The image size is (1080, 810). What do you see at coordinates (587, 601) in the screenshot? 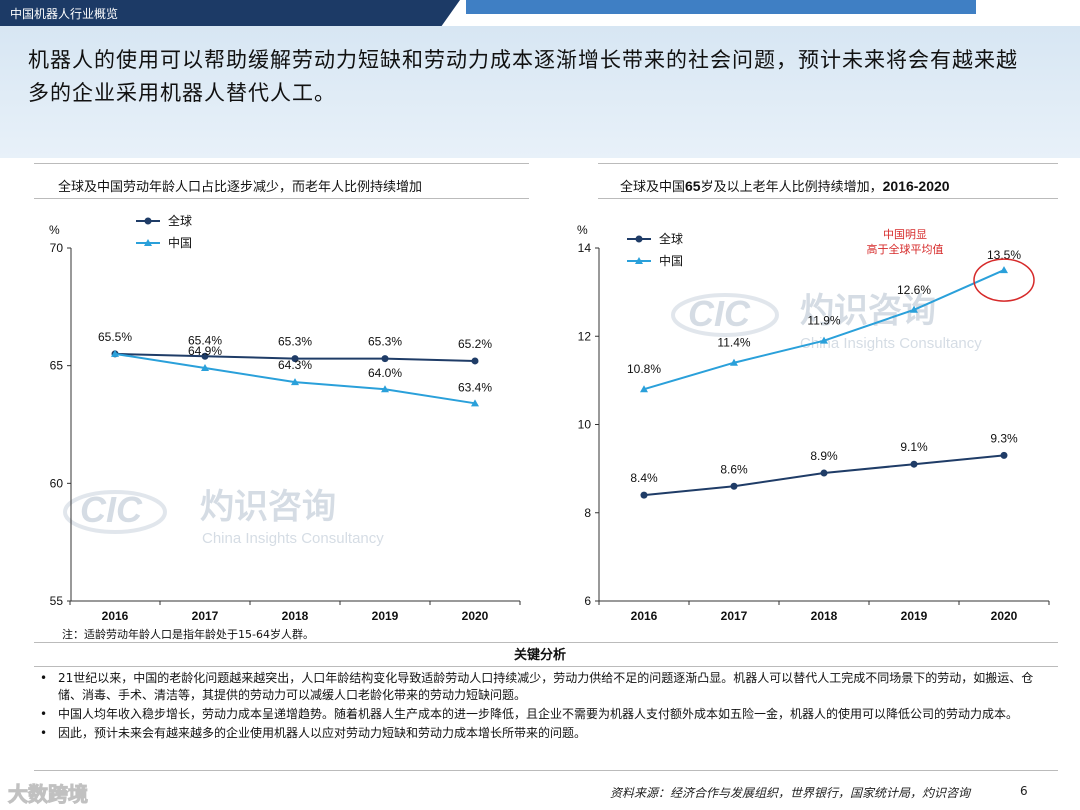
I see `y-tick-label: 6` at bounding box center [587, 601].